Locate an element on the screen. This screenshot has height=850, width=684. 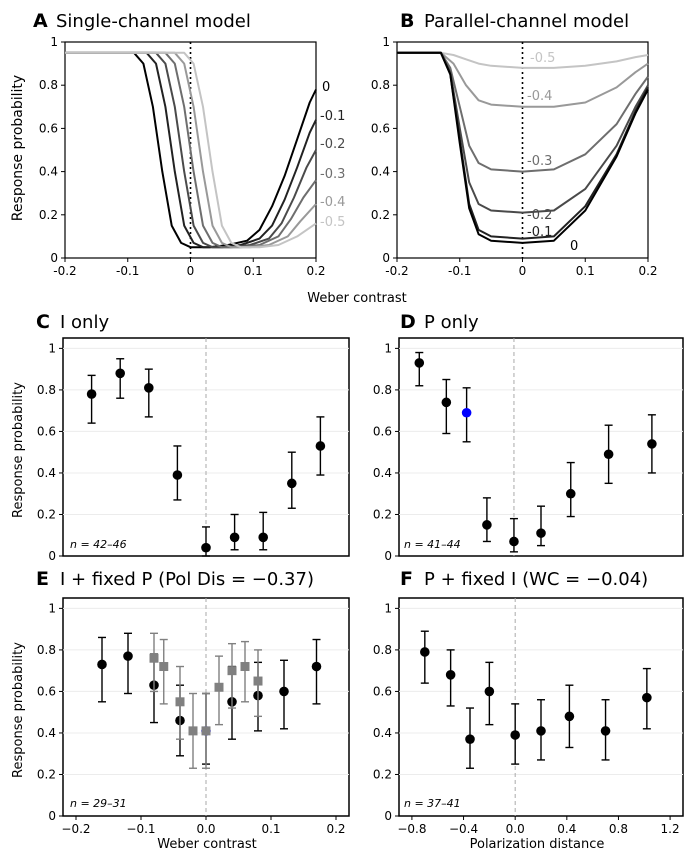
panel-b-ytick-label: 1 is located at coordinates (386, 42).